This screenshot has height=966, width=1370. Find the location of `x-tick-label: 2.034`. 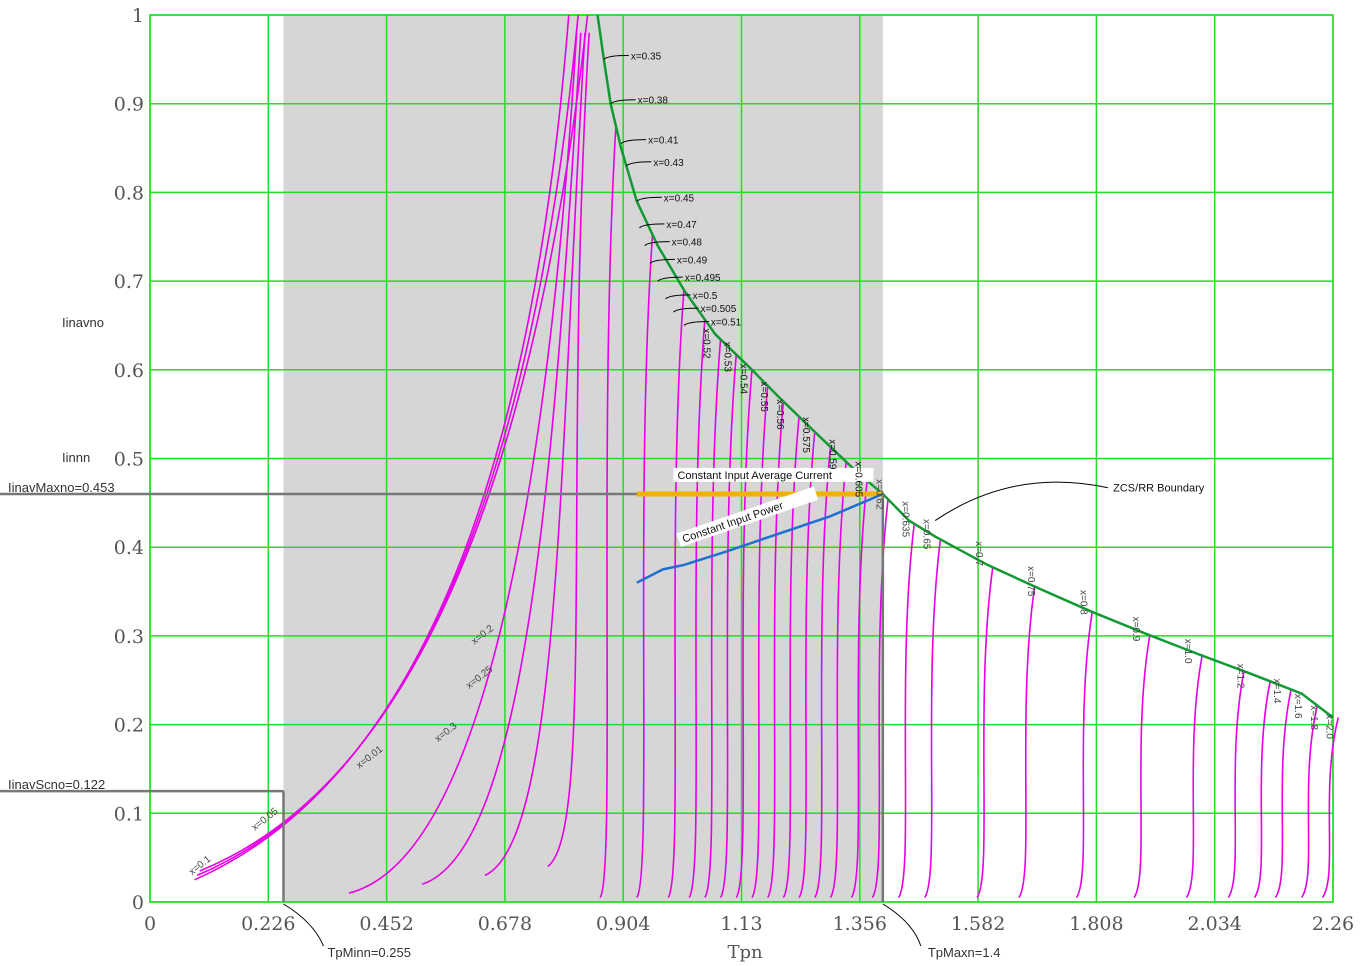

x-tick-label: 2.034 is located at coordinates (1214, 924).